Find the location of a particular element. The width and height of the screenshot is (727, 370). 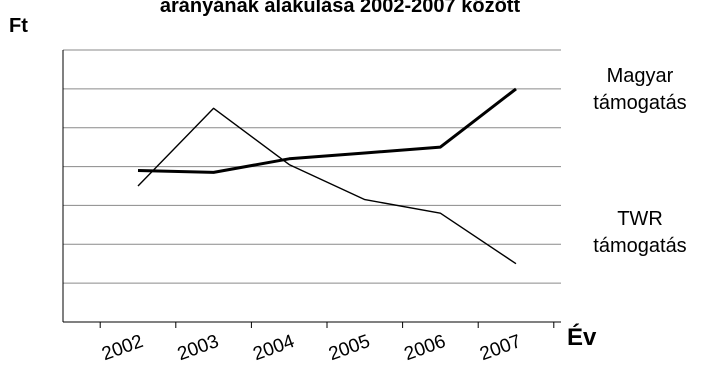

x-tick-label: 2002 is located at coordinates (122, 348).